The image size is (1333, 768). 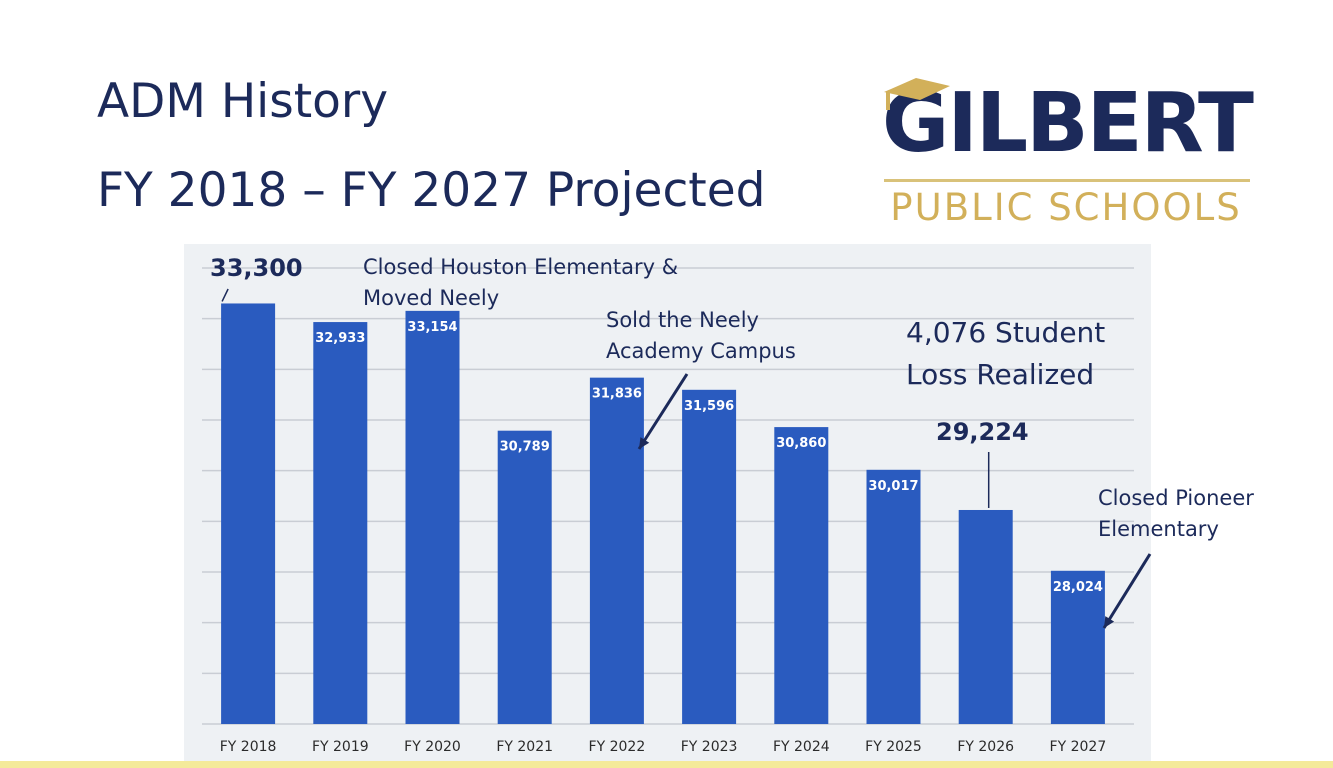 What do you see at coordinates (1006, 332) in the screenshot?
I see `annotation-loss-line1: 4,076 Student` at bounding box center [1006, 332].